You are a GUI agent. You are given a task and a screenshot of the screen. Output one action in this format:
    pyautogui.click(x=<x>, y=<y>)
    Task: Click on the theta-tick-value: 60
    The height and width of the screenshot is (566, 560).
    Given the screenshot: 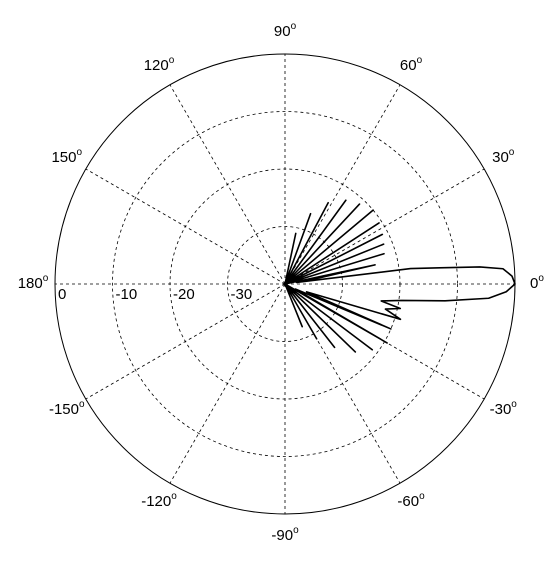 What is the action you would take?
    pyautogui.click(x=408, y=65)
    